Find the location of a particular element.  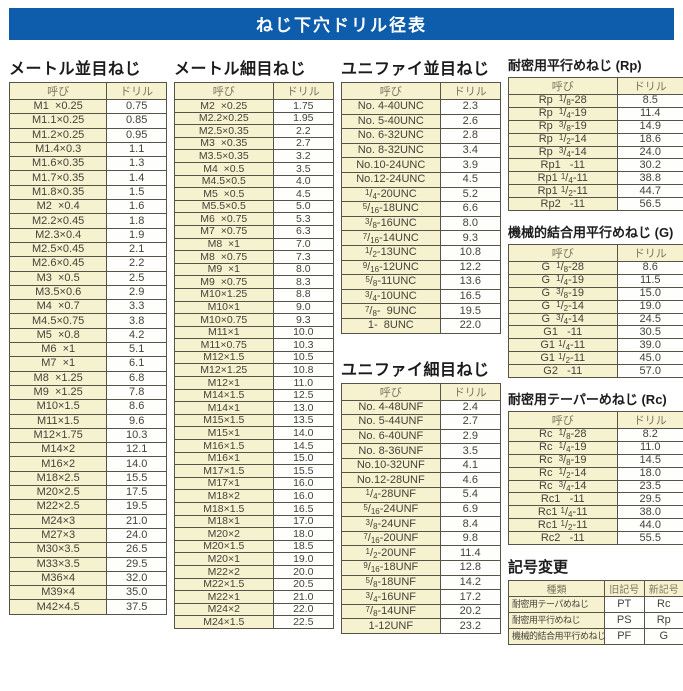

drill-size-cell: 3.8 is located at coordinates (137, 321).